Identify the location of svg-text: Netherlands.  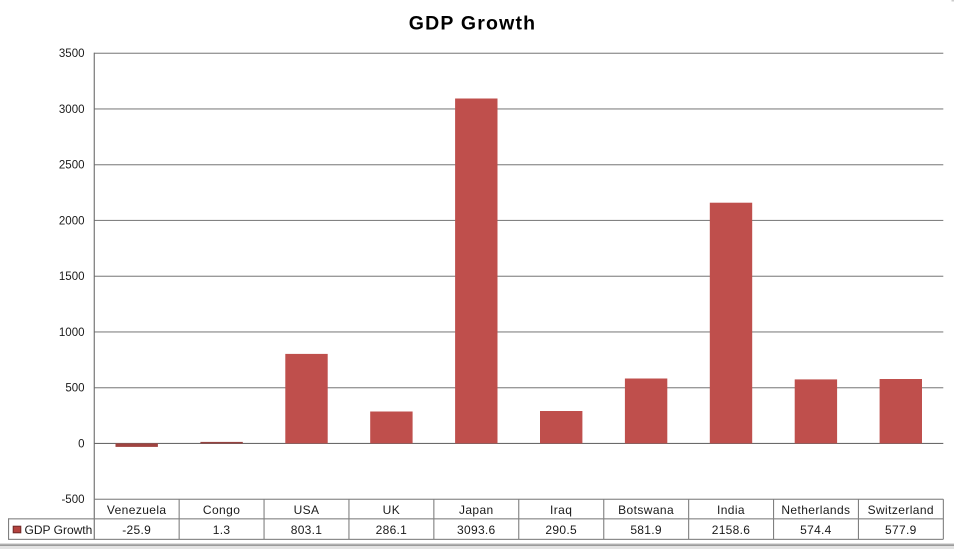
(815, 510).